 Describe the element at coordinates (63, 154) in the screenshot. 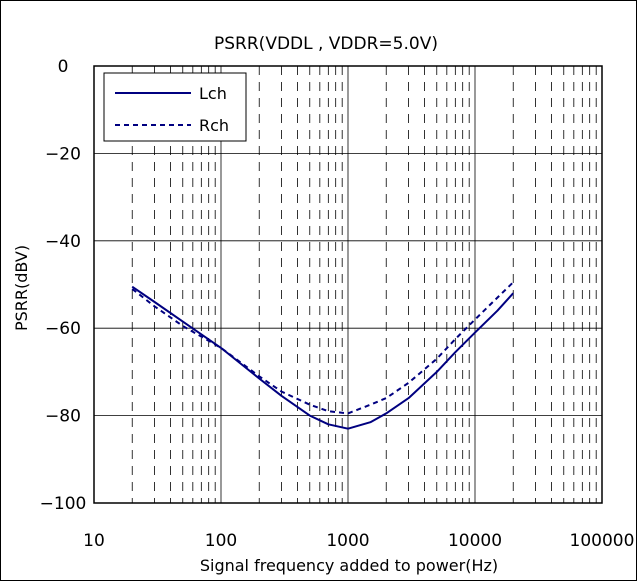

I see `y-tick-label: −20` at that location.